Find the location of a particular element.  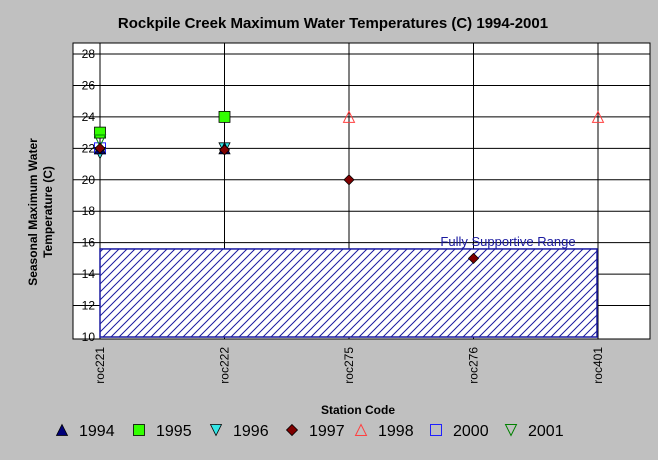

y-tick-label: 24 is located at coordinates (89, 117).